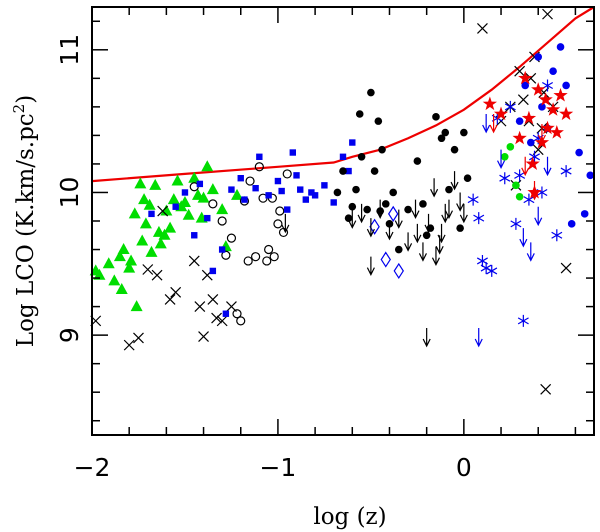  I want to click on y-axis-title-sup: 2, so click(19, 109).